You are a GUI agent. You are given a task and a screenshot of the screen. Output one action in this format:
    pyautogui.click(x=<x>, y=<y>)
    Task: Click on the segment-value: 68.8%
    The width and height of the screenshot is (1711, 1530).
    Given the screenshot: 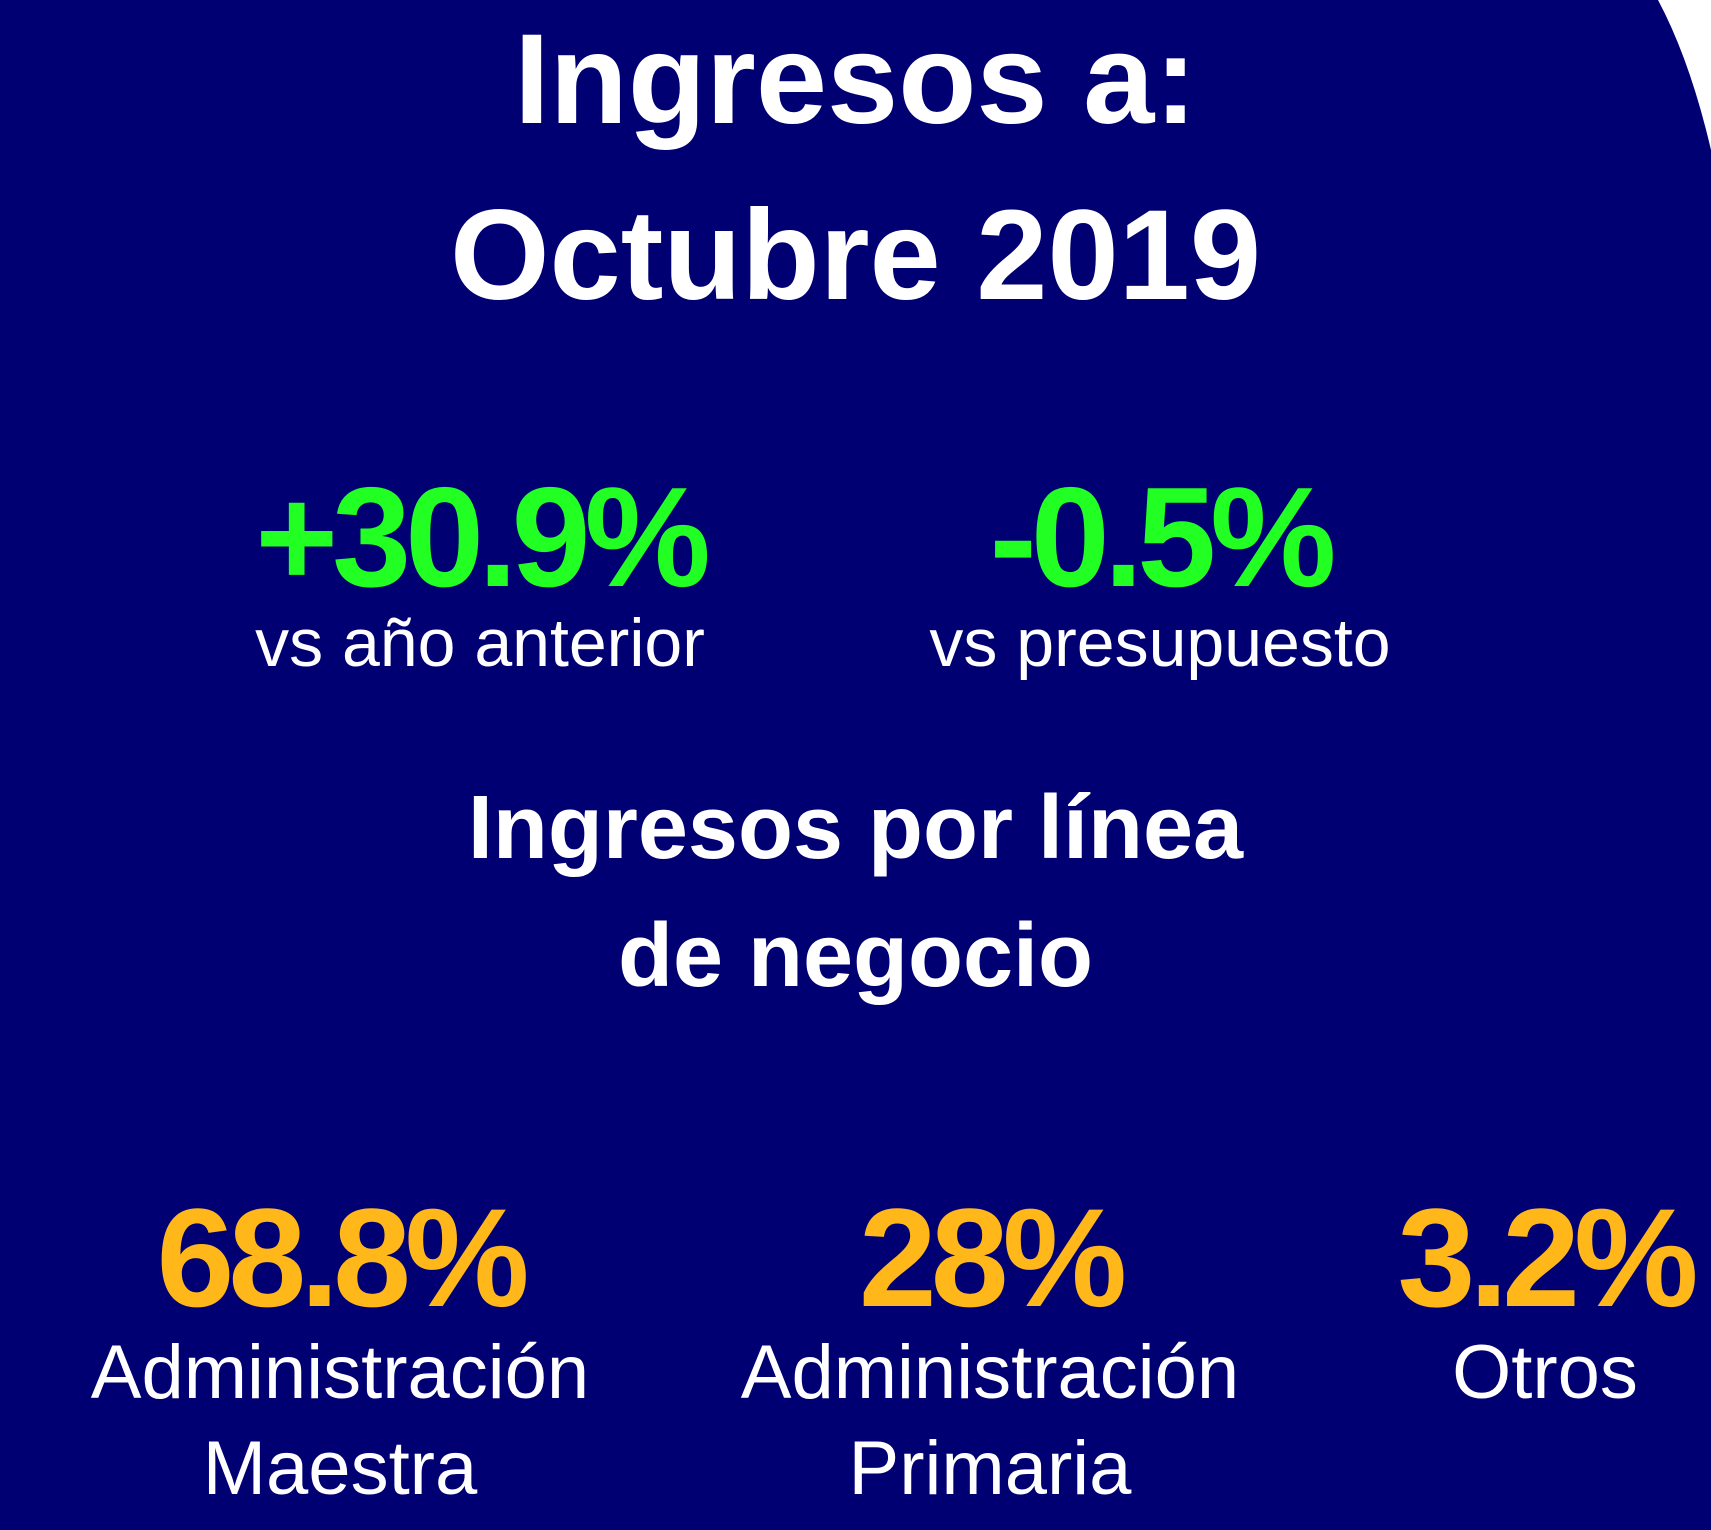 What is the action you would take?
    pyautogui.click(x=343, y=1257)
    